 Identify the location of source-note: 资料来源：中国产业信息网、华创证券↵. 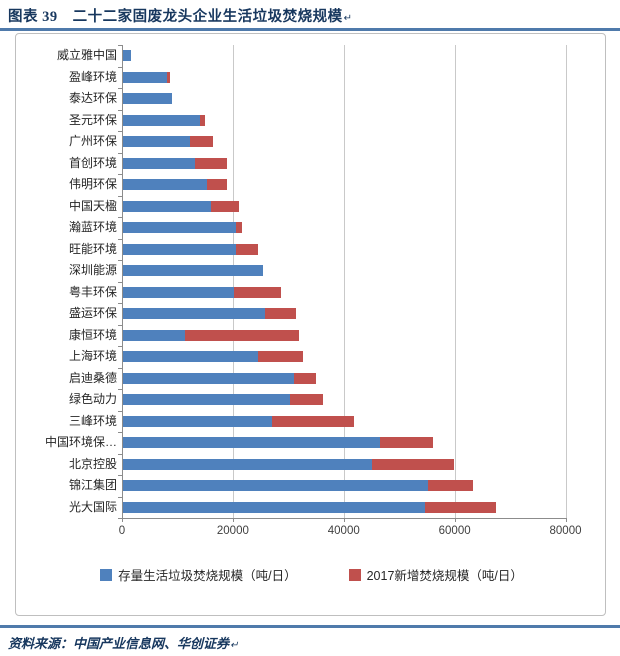
(123, 642).